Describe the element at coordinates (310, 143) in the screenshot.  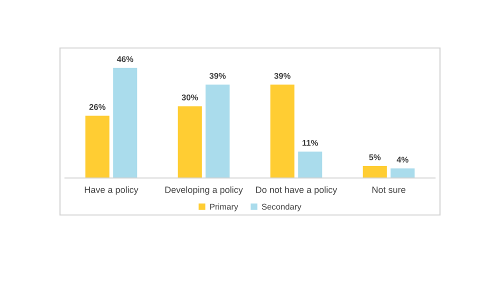
I see `data-label: 11%` at that location.